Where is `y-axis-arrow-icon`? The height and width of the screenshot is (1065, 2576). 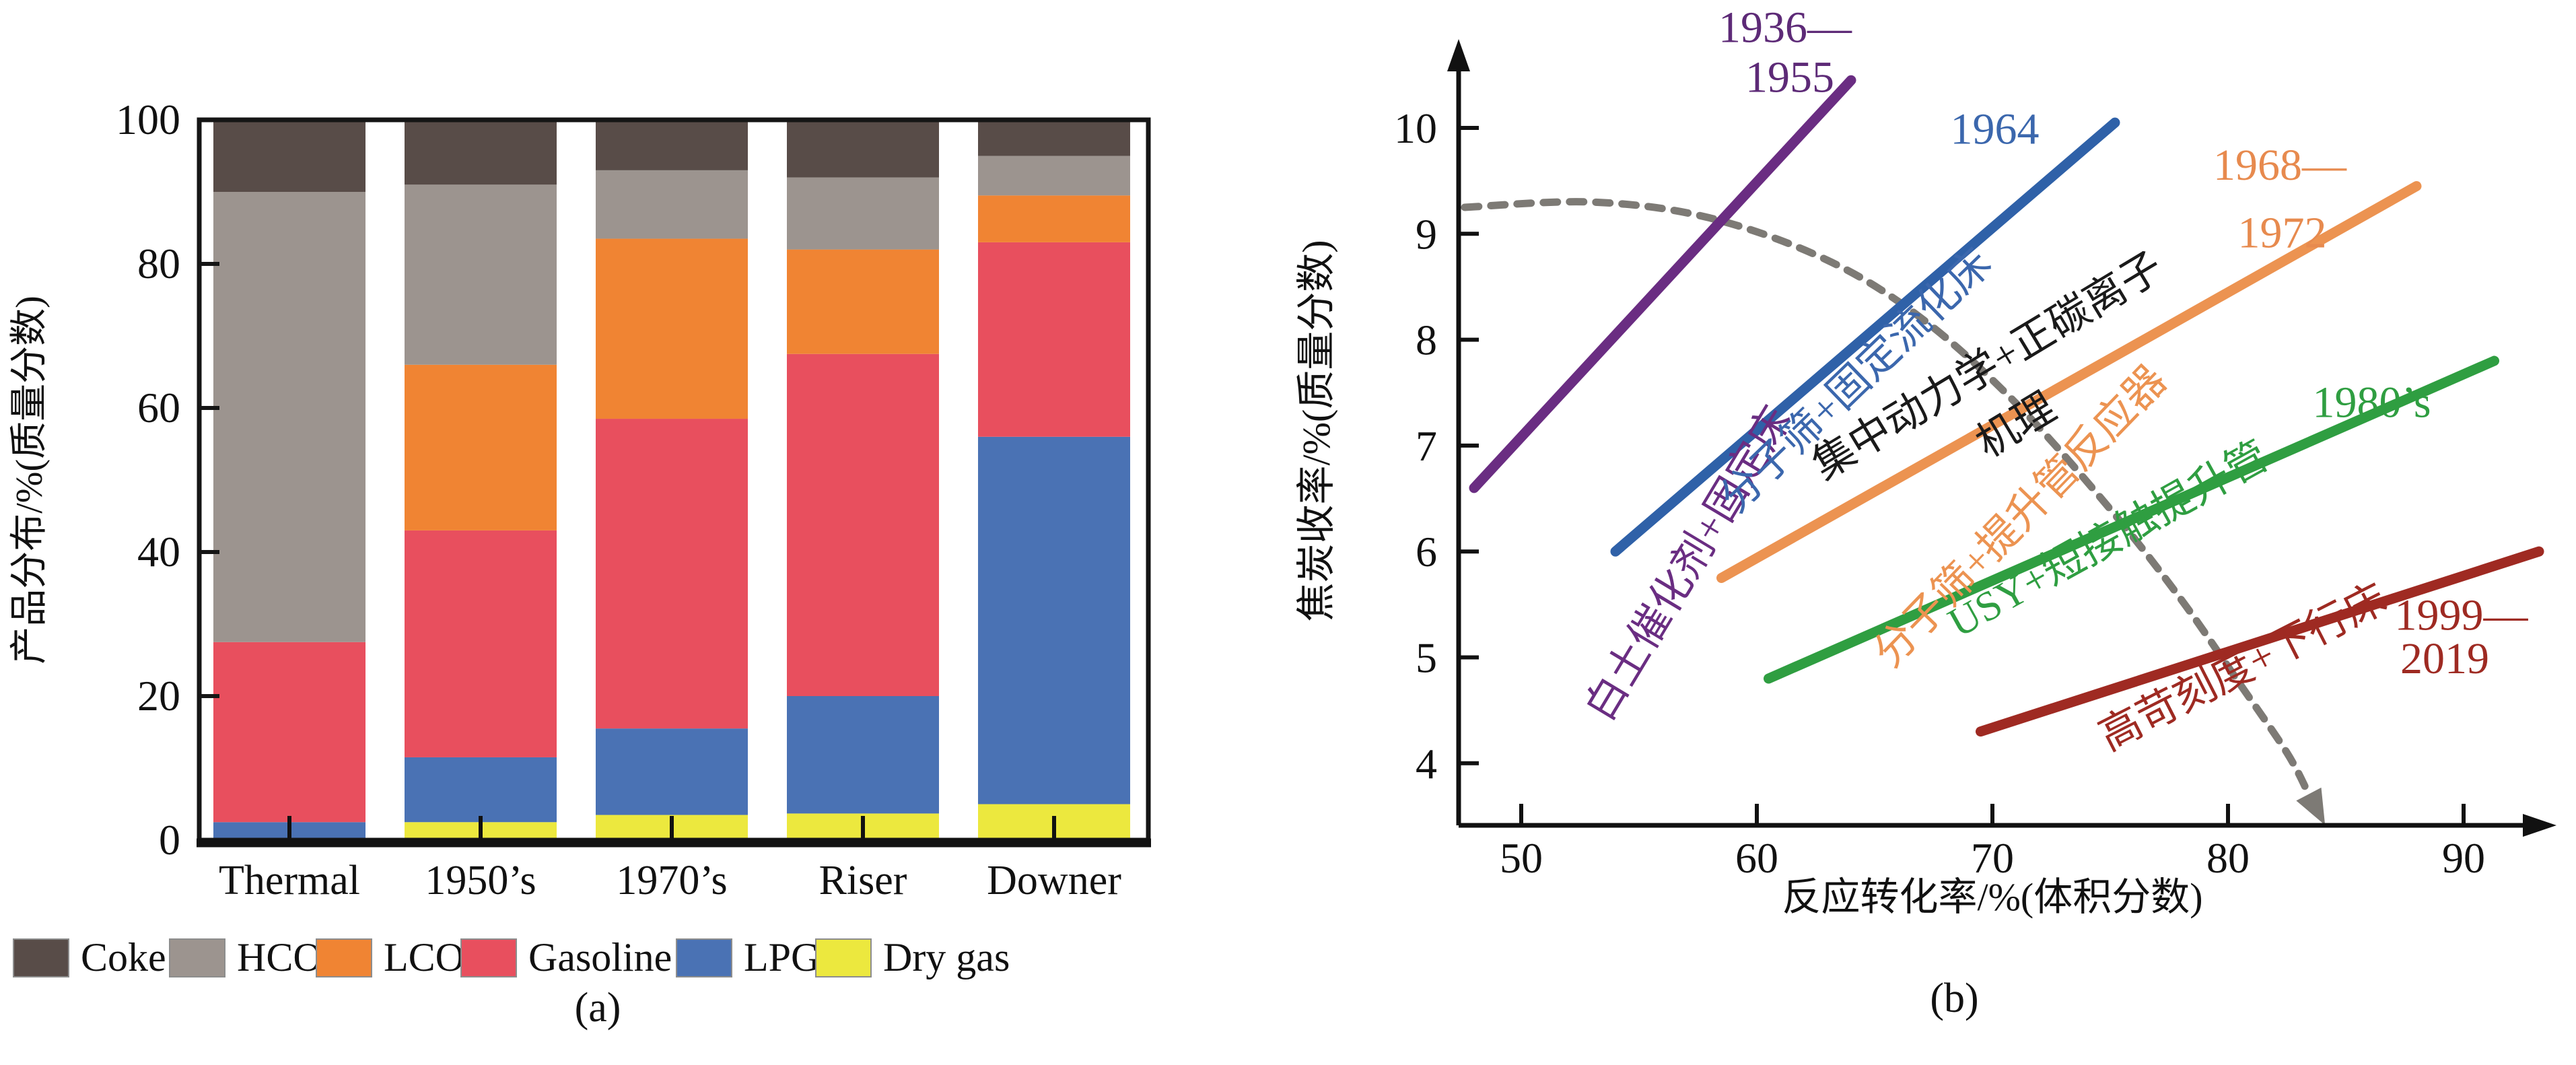 y-axis-arrow-icon is located at coordinates (1458, 55).